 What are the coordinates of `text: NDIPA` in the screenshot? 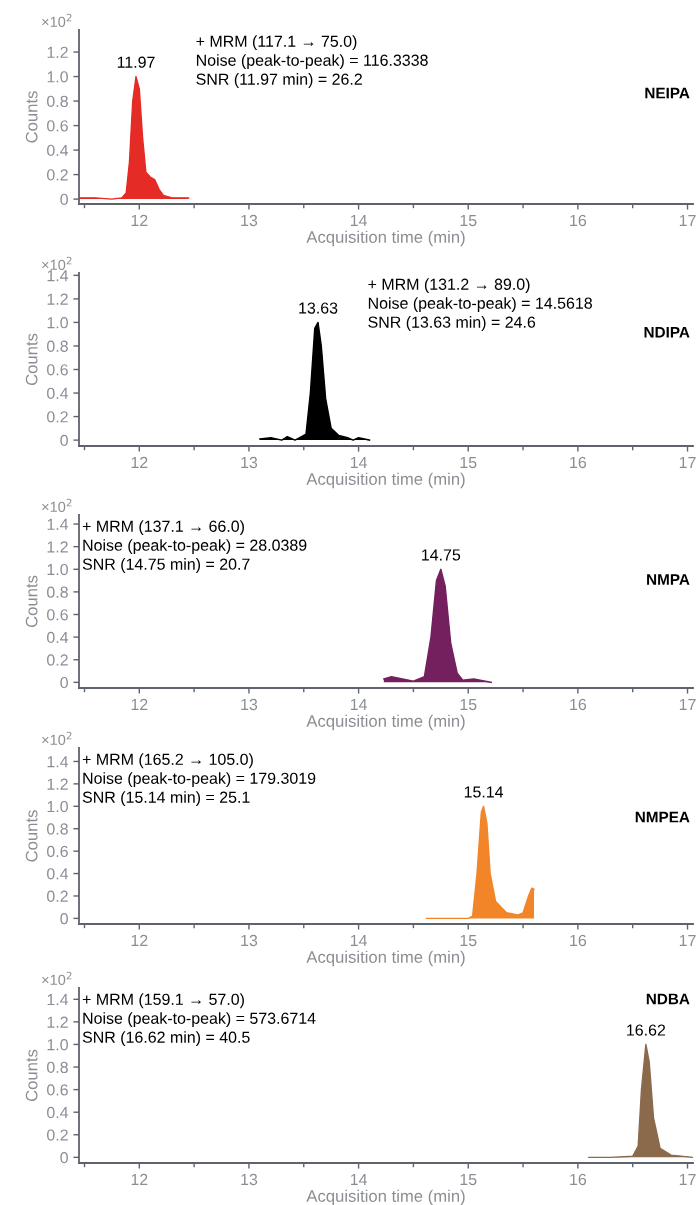 It's located at (667, 332).